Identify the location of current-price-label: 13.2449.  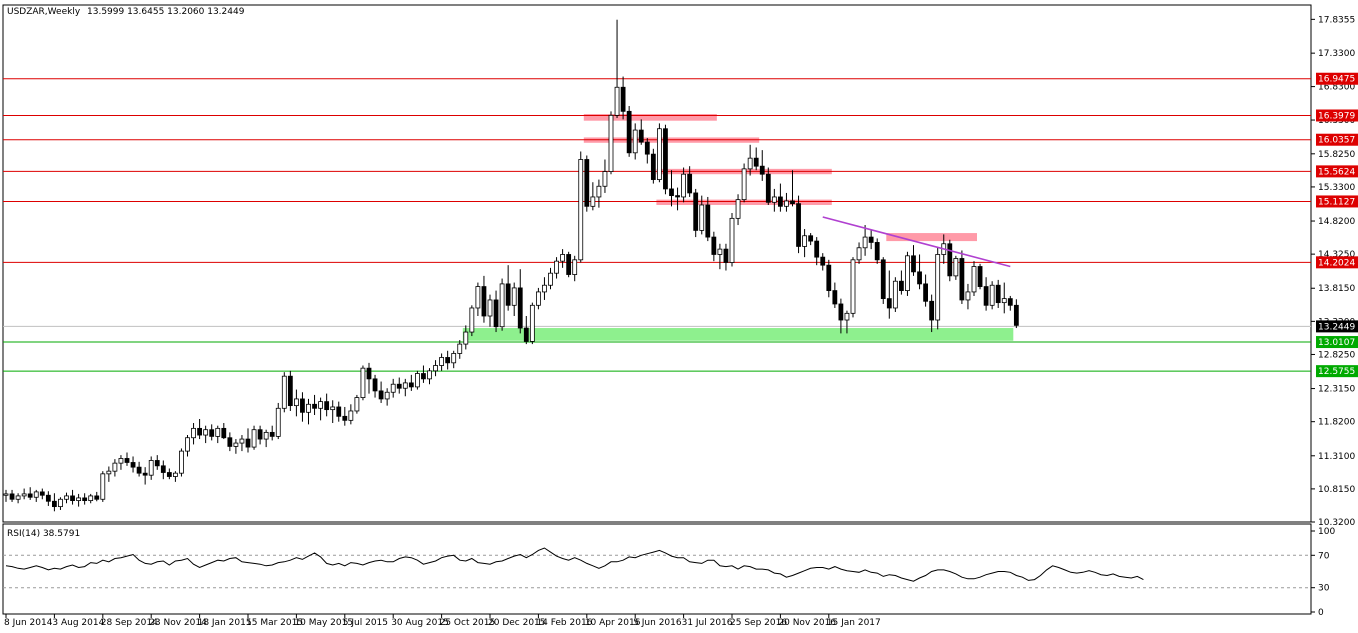
(1336, 327).